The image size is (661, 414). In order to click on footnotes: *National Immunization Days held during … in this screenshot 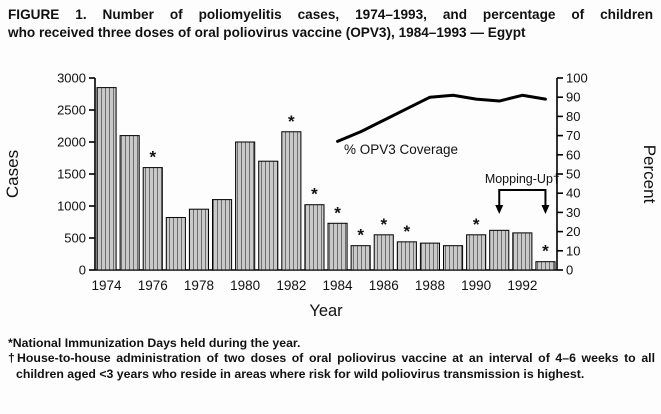, I will do `click(331, 359)`.